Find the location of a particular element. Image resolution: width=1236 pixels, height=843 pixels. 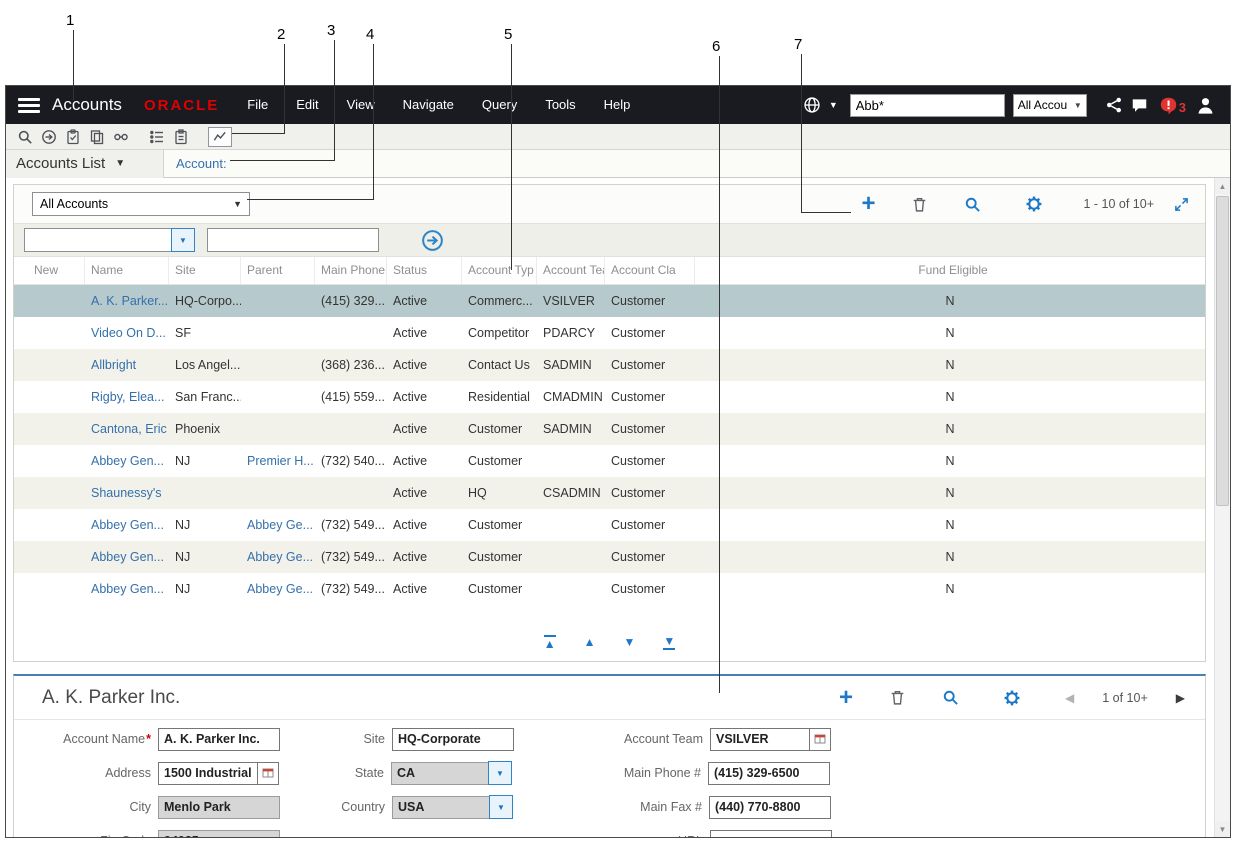

user-icon is located at coordinates (1205, 105).